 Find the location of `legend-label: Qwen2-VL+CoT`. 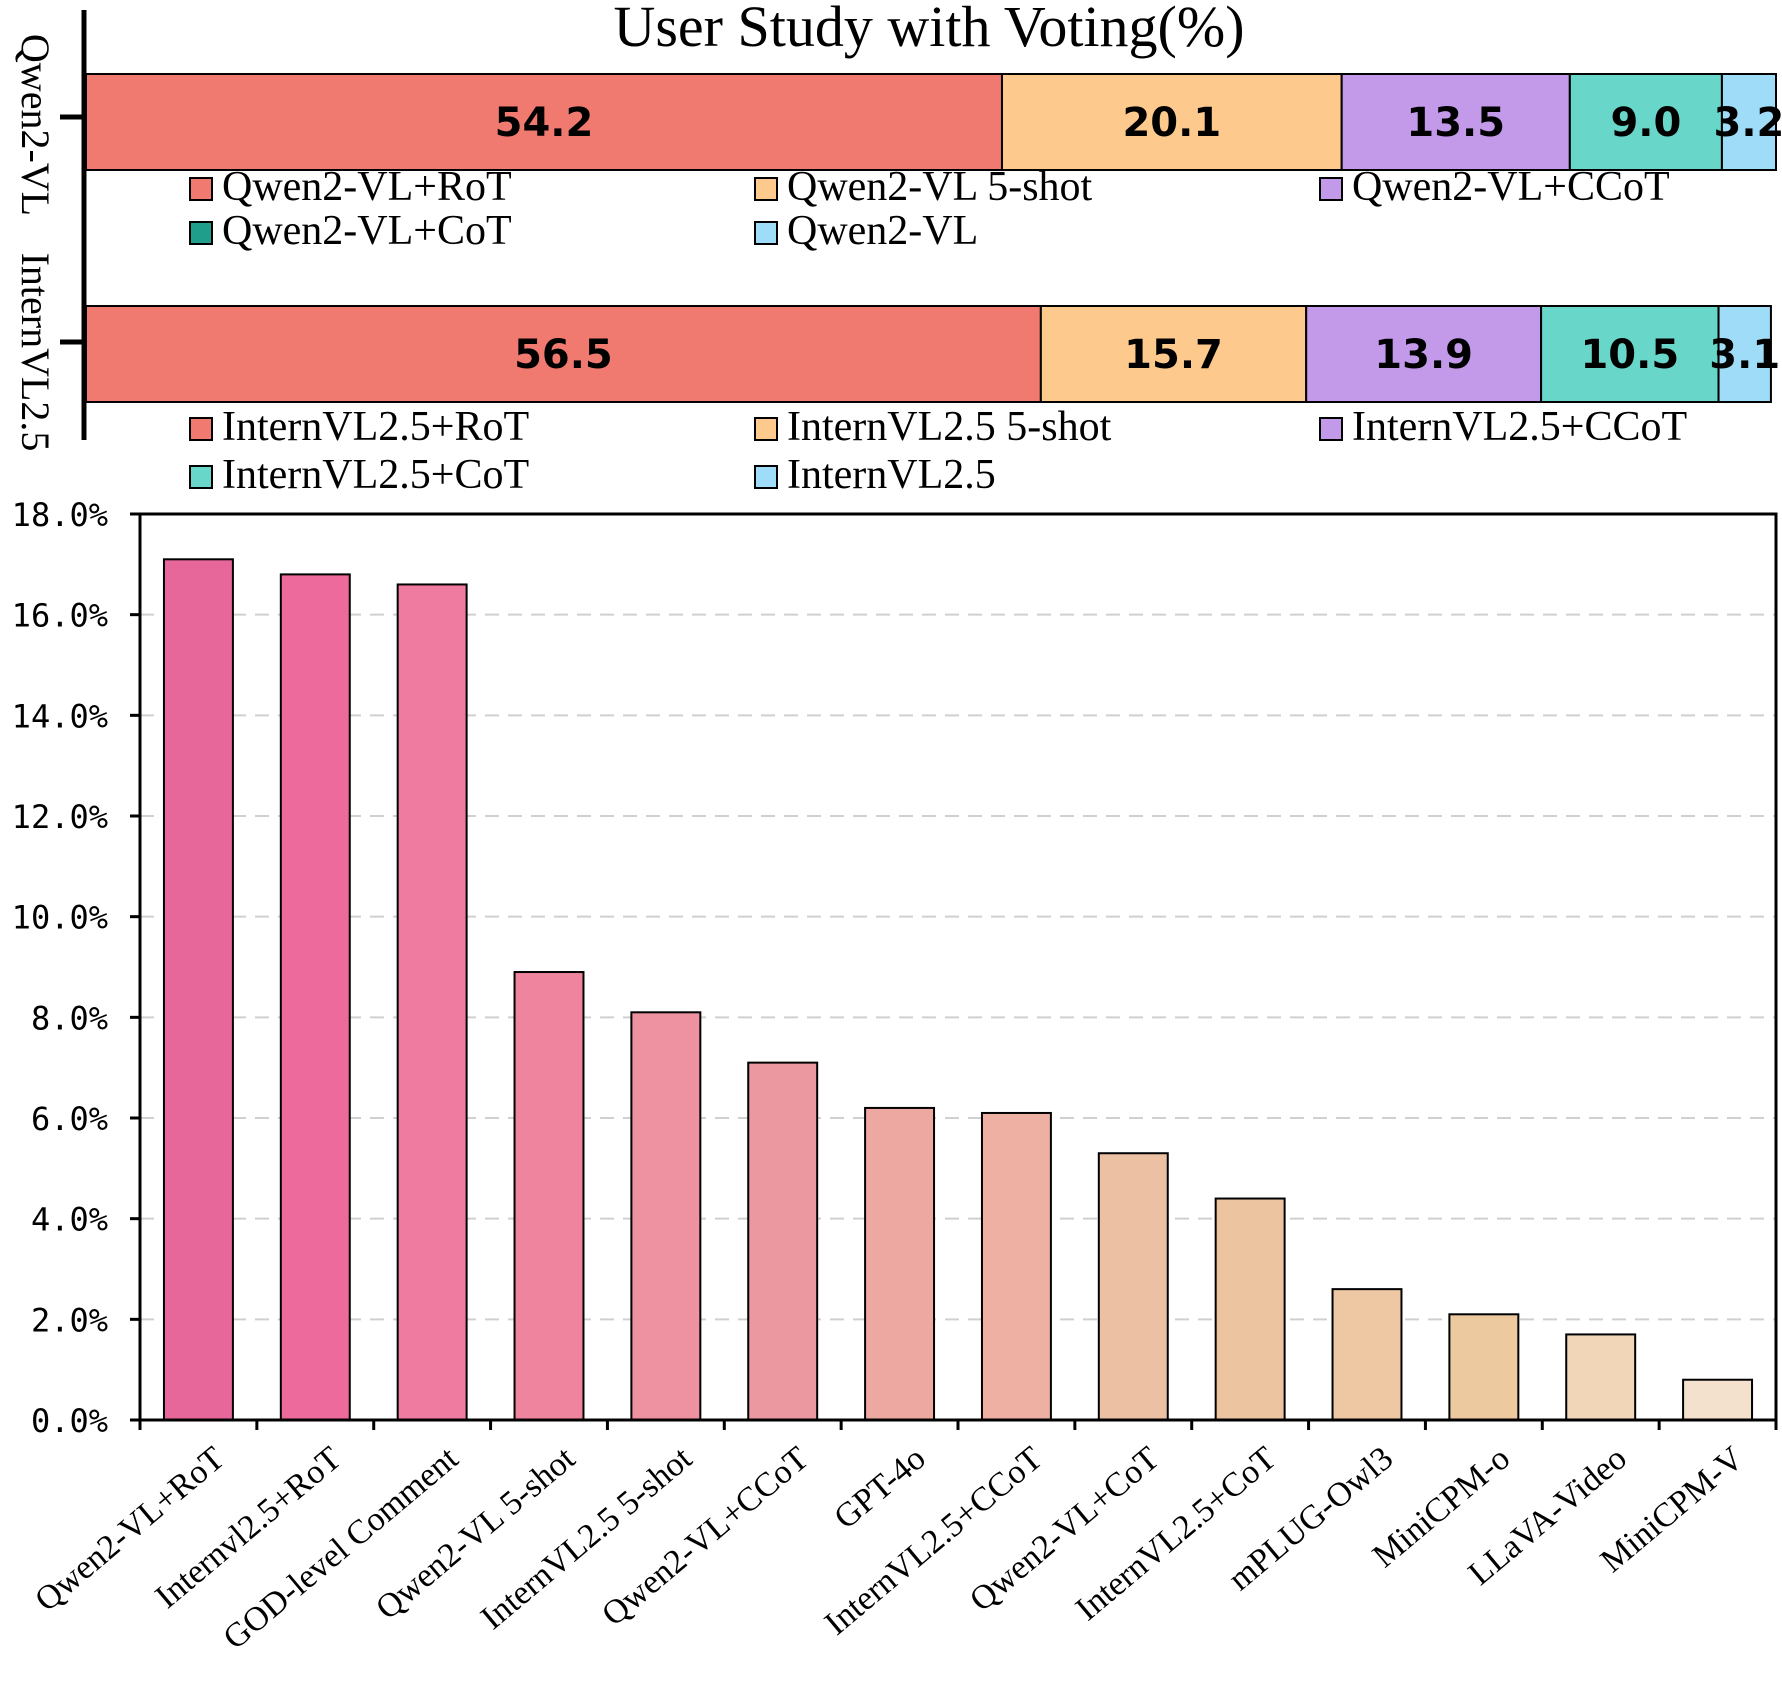

legend-label: Qwen2-VL+CoT is located at coordinates (367, 231).